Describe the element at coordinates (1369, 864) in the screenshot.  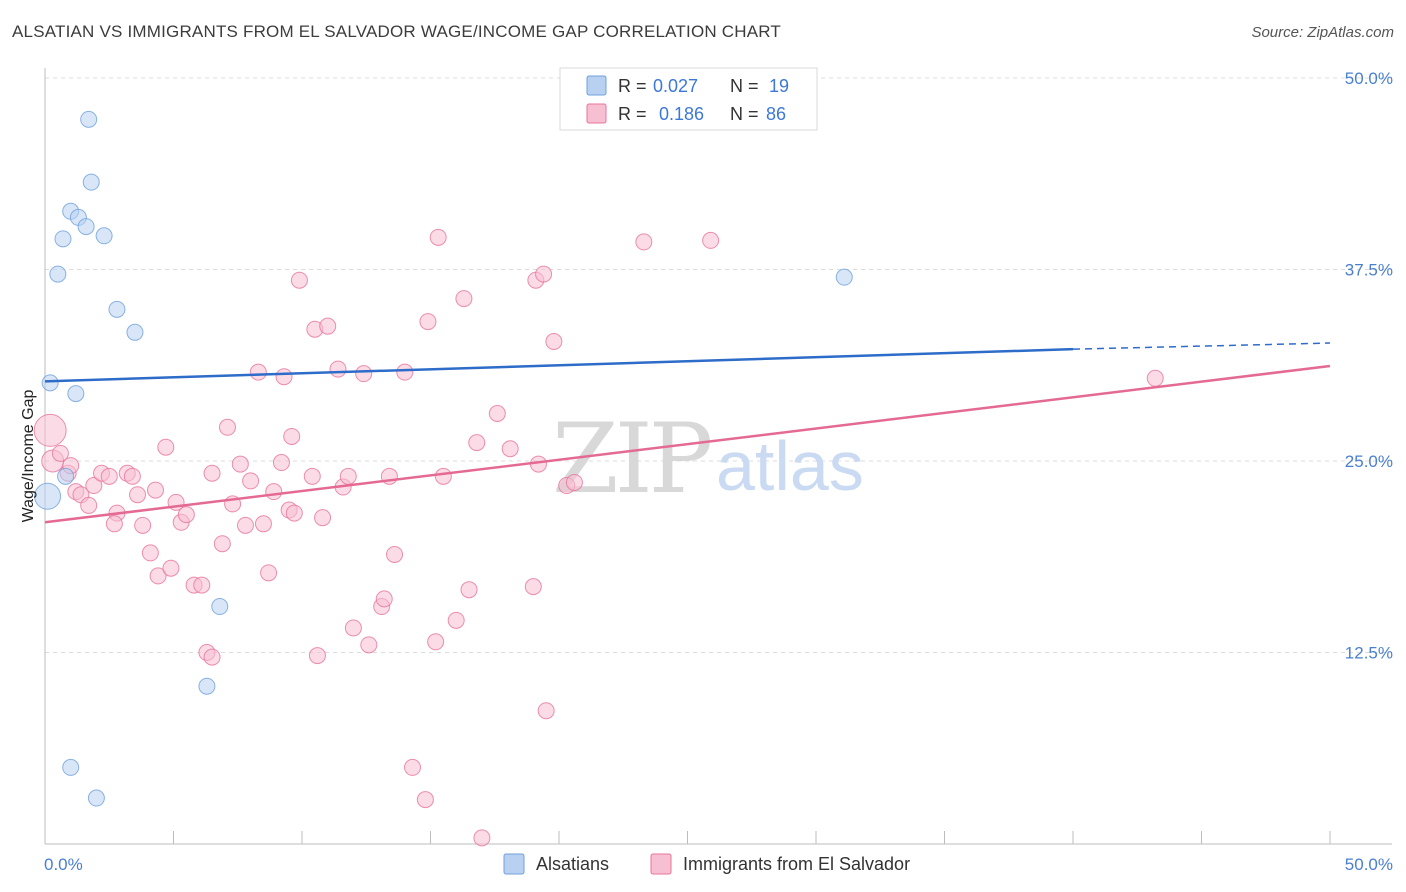
I see `x-tick-label-max: 50.0%` at that location.